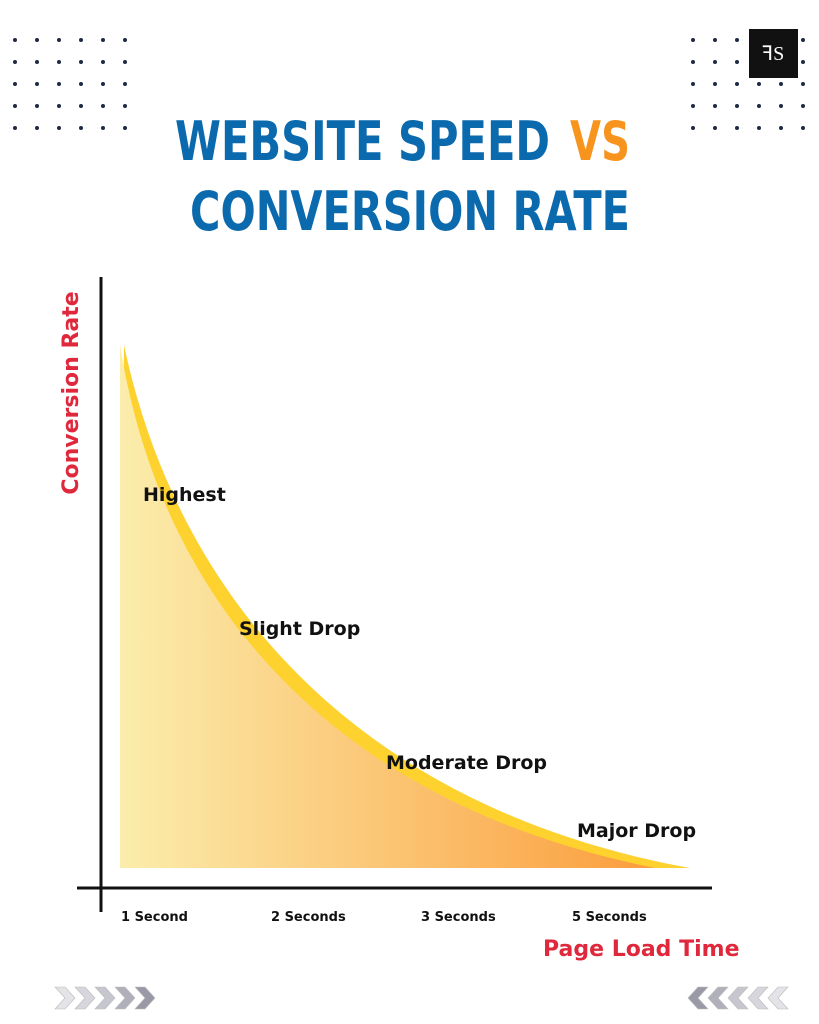 The width and height of the screenshot is (819, 1024). What do you see at coordinates (609, 917) in the screenshot?
I see `x-label: 5 Seconds` at bounding box center [609, 917].